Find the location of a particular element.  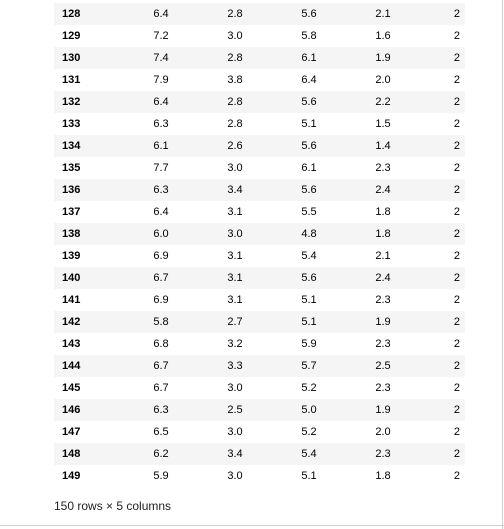

table-cell: 2.5 is located at coordinates (235, 410).